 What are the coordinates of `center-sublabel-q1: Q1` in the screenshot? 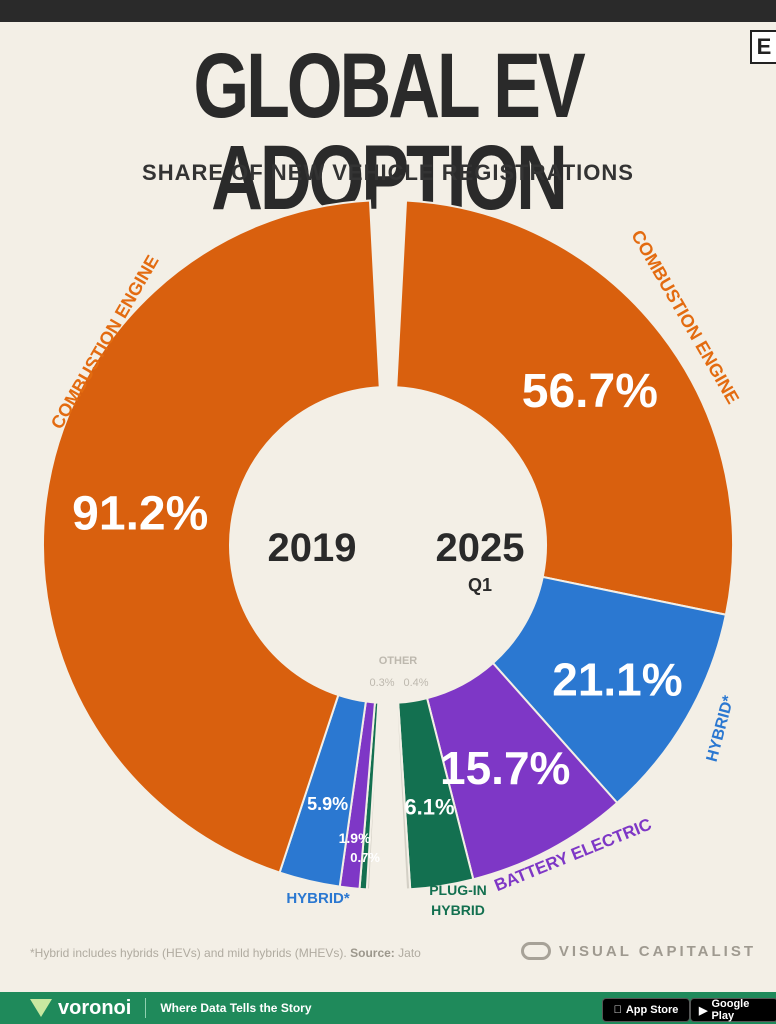 It's located at (480, 585).